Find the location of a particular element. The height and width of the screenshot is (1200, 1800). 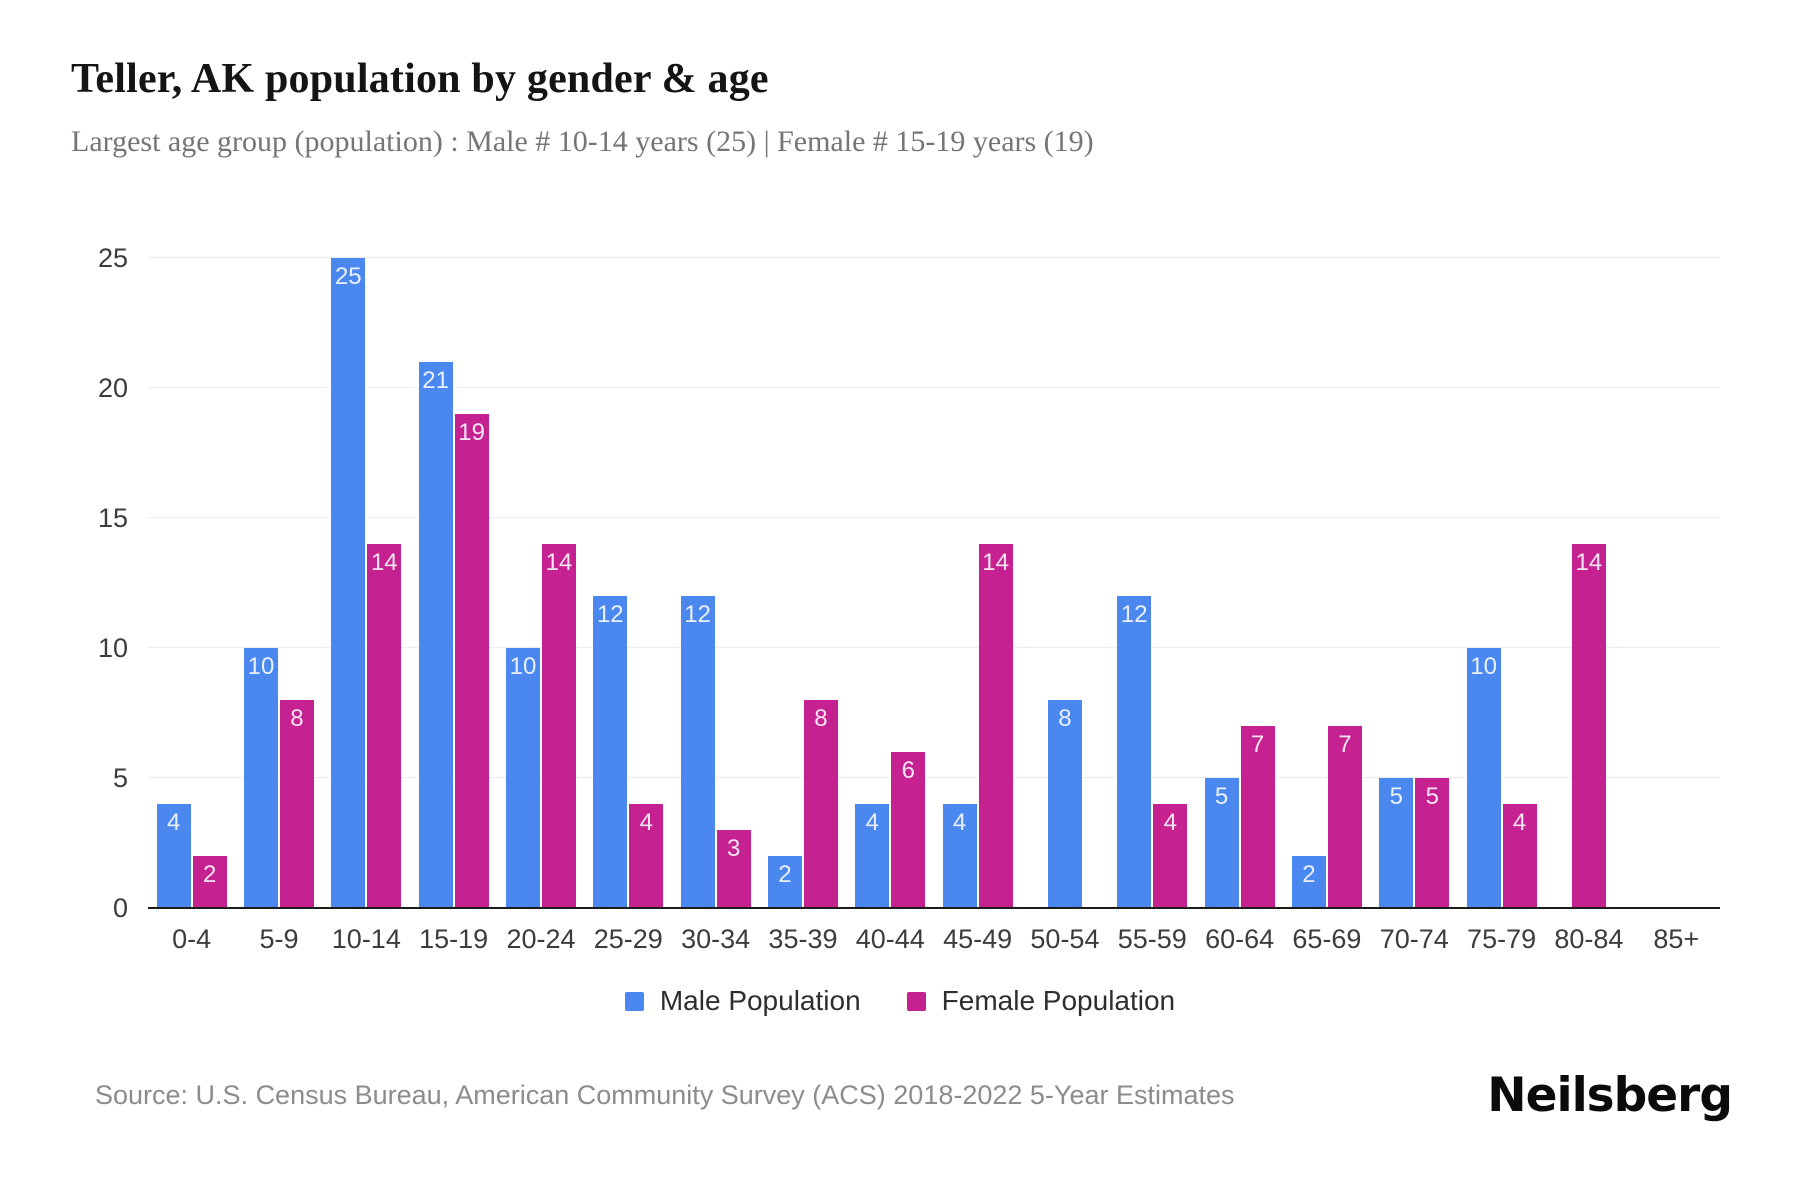

bar-group-80-84: 14 is located at coordinates (1588, 583).